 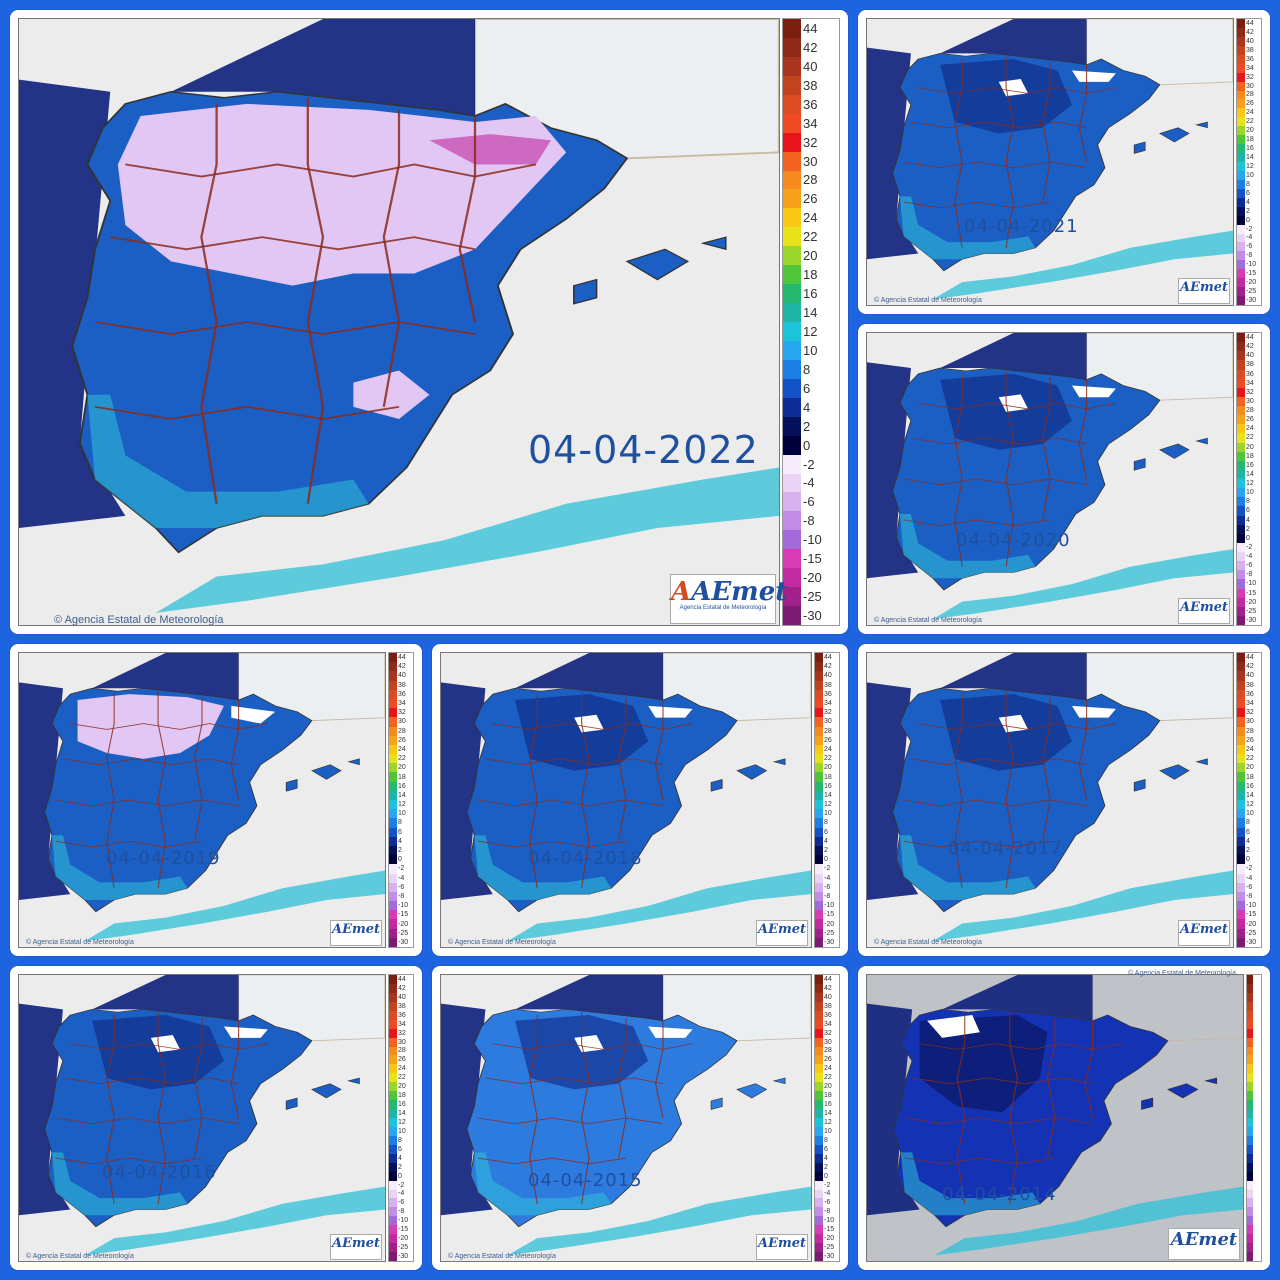 What do you see at coordinates (1021, 226) in the screenshot?
I see `map-date: 04-04-2021` at bounding box center [1021, 226].